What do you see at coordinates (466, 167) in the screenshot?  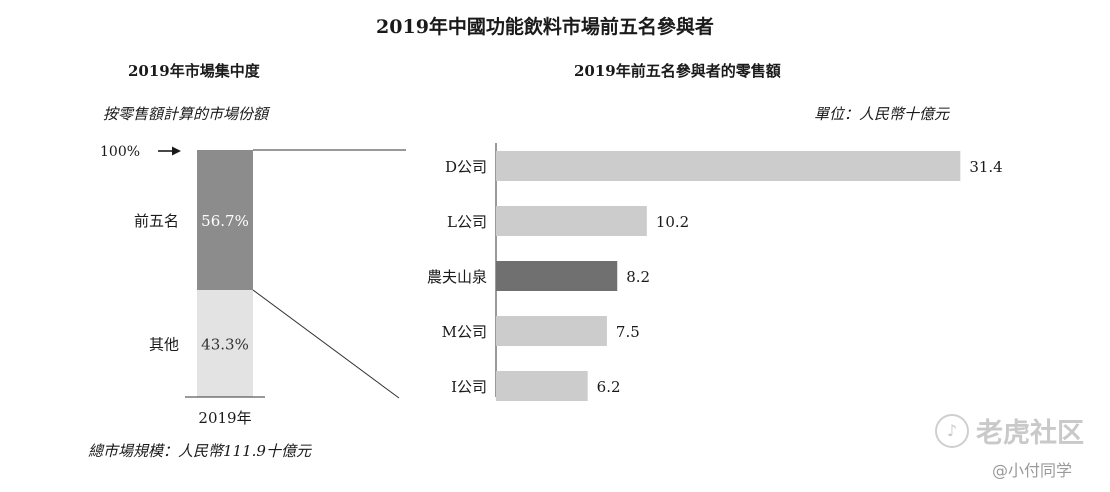 I see `bar-category-label: D公司` at bounding box center [466, 167].